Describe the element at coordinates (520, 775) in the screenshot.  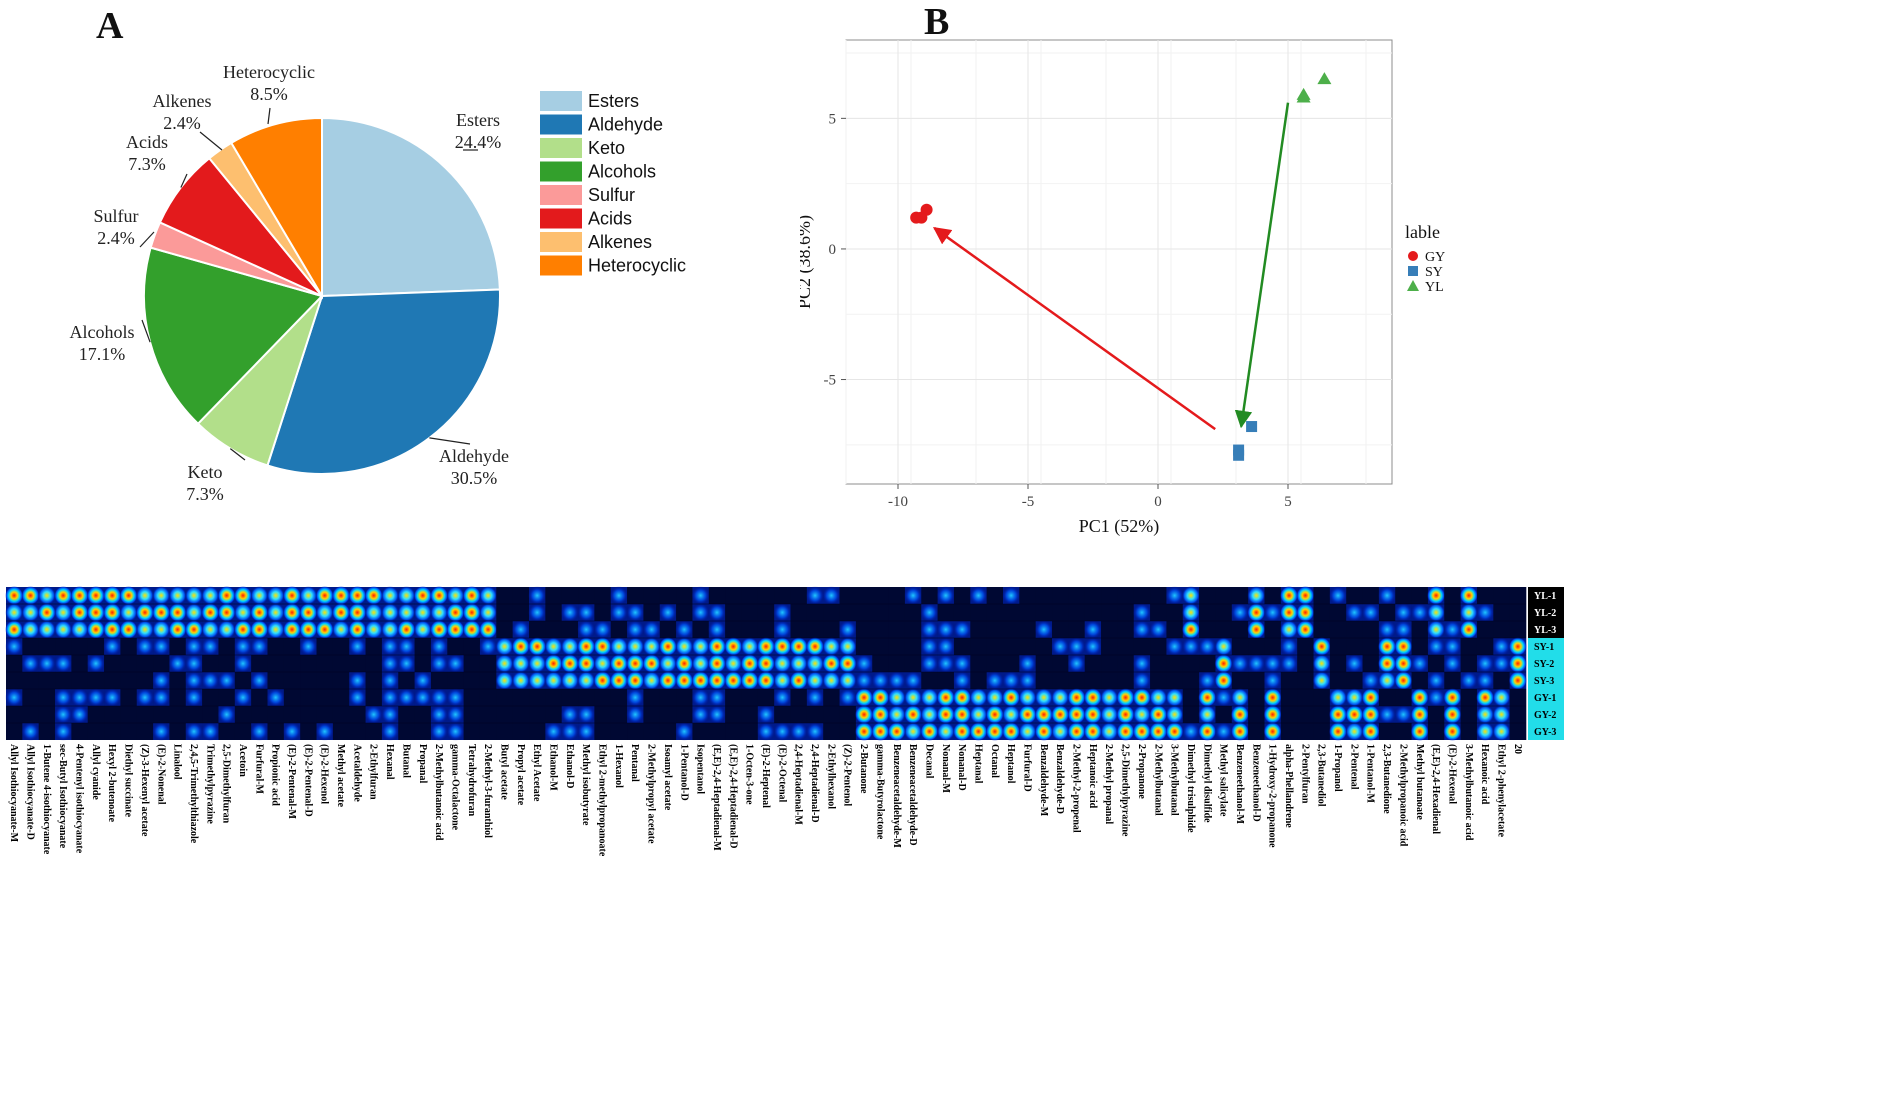
I see `column-label: Propyl acetate` at that location.